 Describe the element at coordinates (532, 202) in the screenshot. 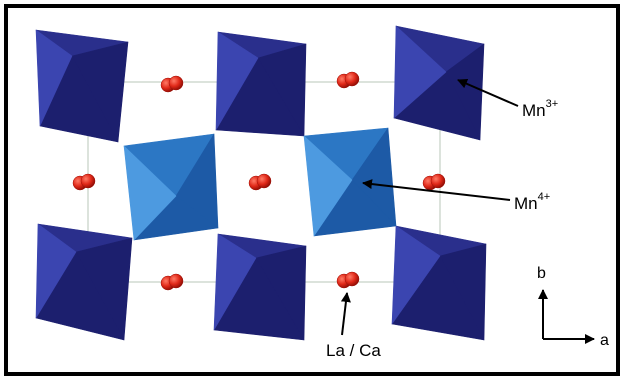

I see `mn4-label: Mn4+` at that location.